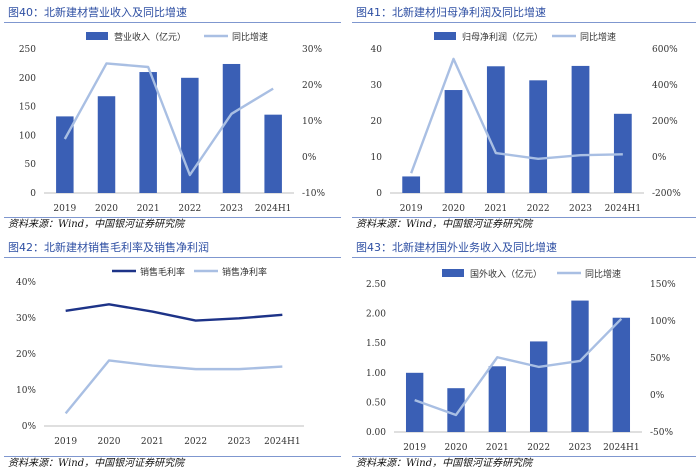  Describe the element at coordinates (26, 355) in the screenshot. I see `y-tick-label: 20%` at that location.